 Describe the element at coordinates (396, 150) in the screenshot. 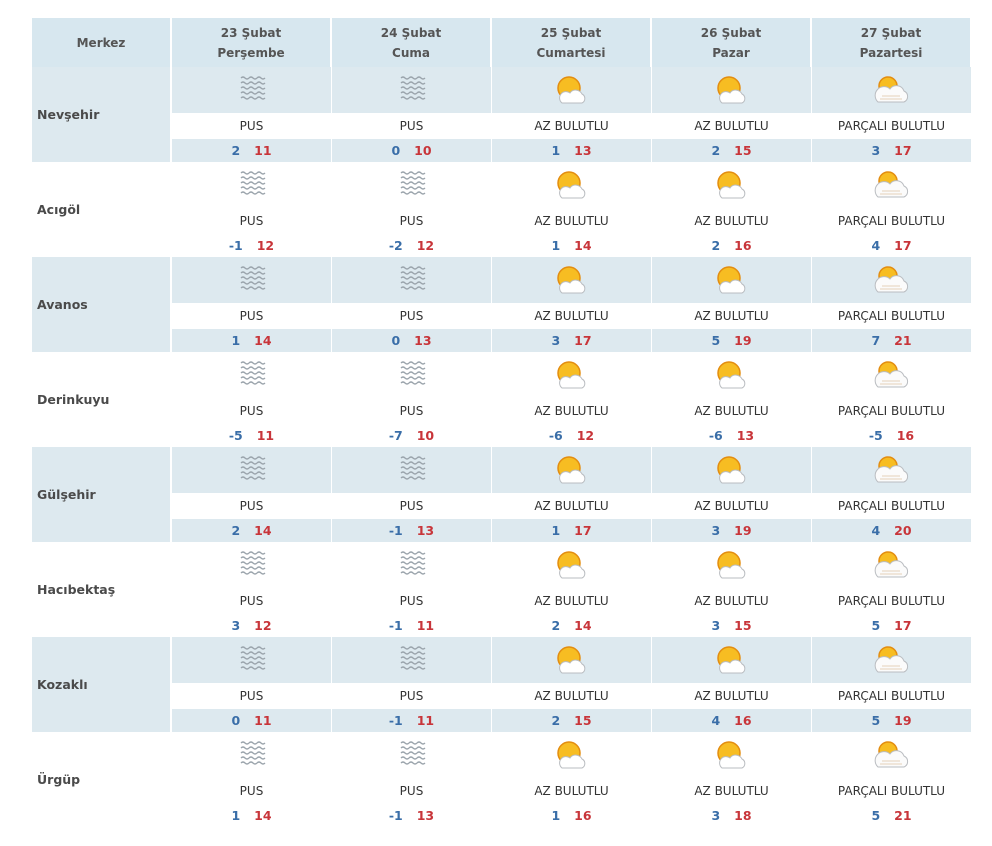

I see `min-temp: 0` at that location.